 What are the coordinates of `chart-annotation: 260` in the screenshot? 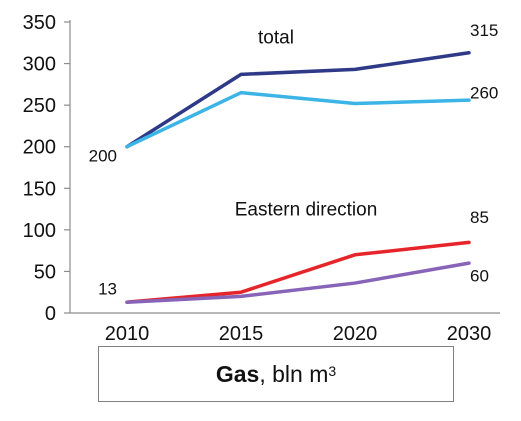 It's located at (484, 92).